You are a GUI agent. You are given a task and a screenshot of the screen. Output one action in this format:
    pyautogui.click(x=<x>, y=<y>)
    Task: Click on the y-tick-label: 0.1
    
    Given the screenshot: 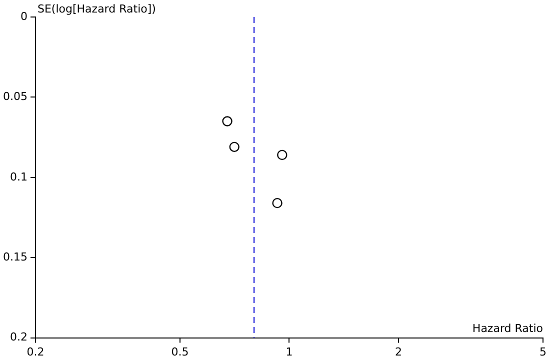 What is the action you would take?
    pyautogui.click(x=19, y=177)
    